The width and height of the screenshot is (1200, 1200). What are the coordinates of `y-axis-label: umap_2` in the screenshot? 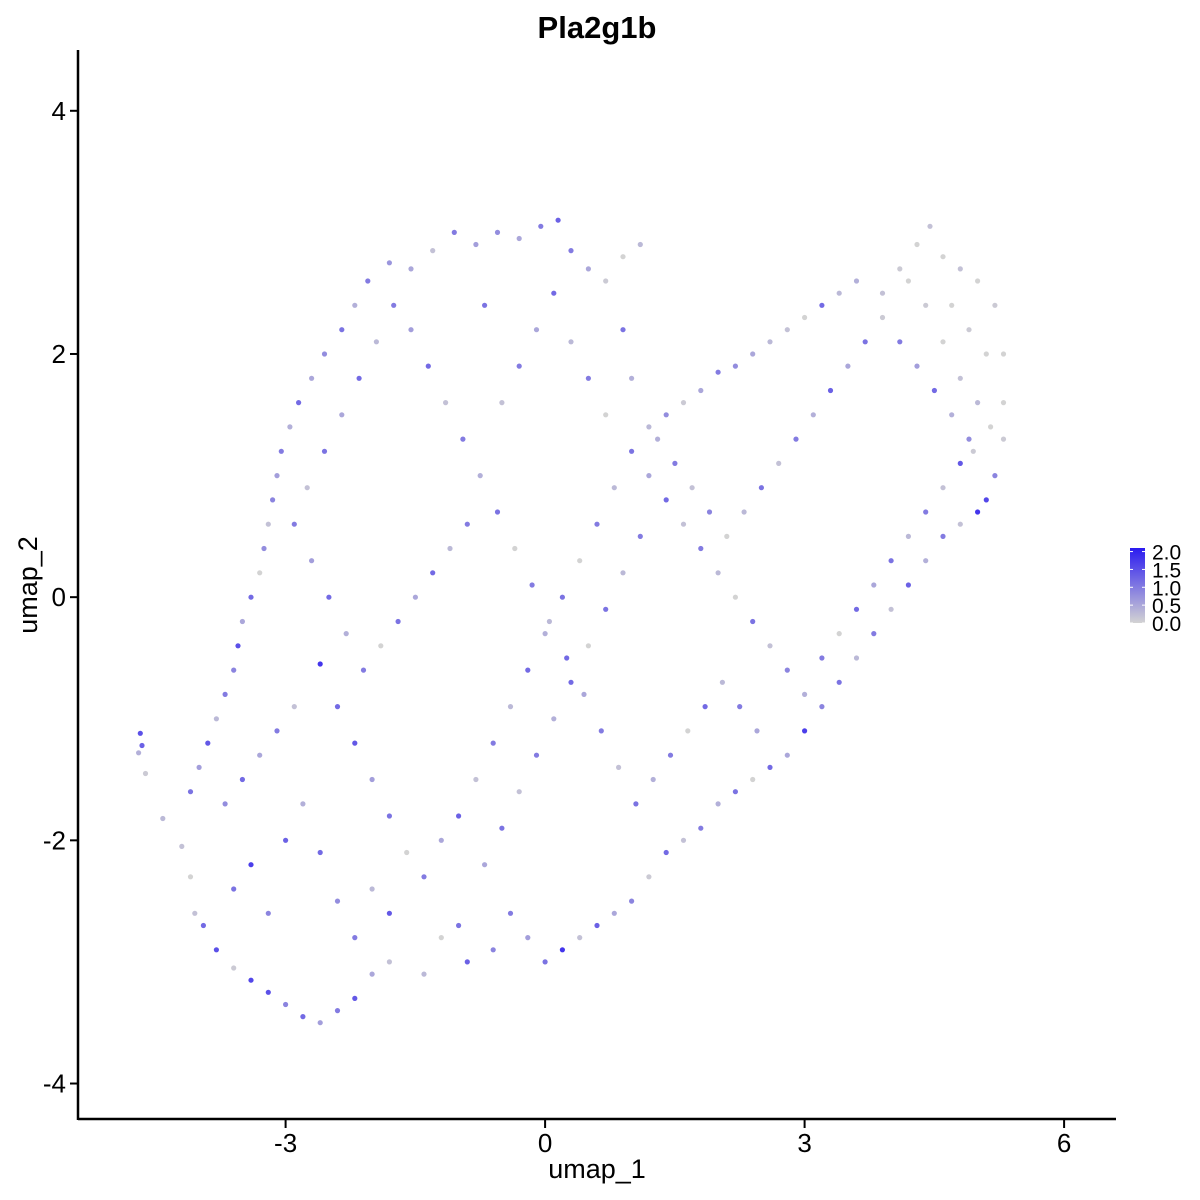 It's located at (28, 585).